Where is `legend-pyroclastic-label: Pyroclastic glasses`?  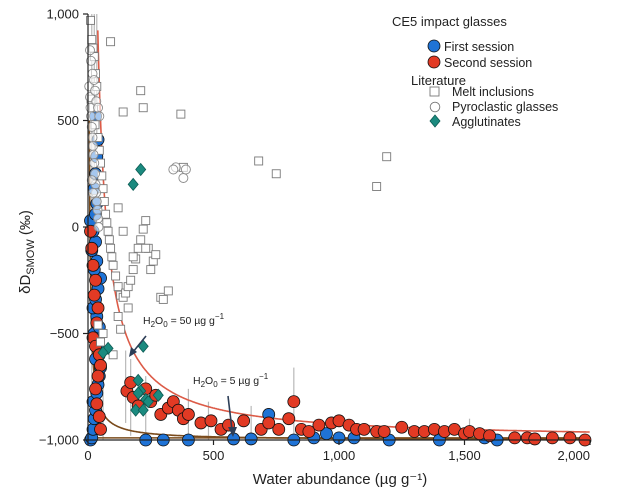 legend-pyroclastic-label: Pyroclastic glasses is located at coordinates (505, 107).